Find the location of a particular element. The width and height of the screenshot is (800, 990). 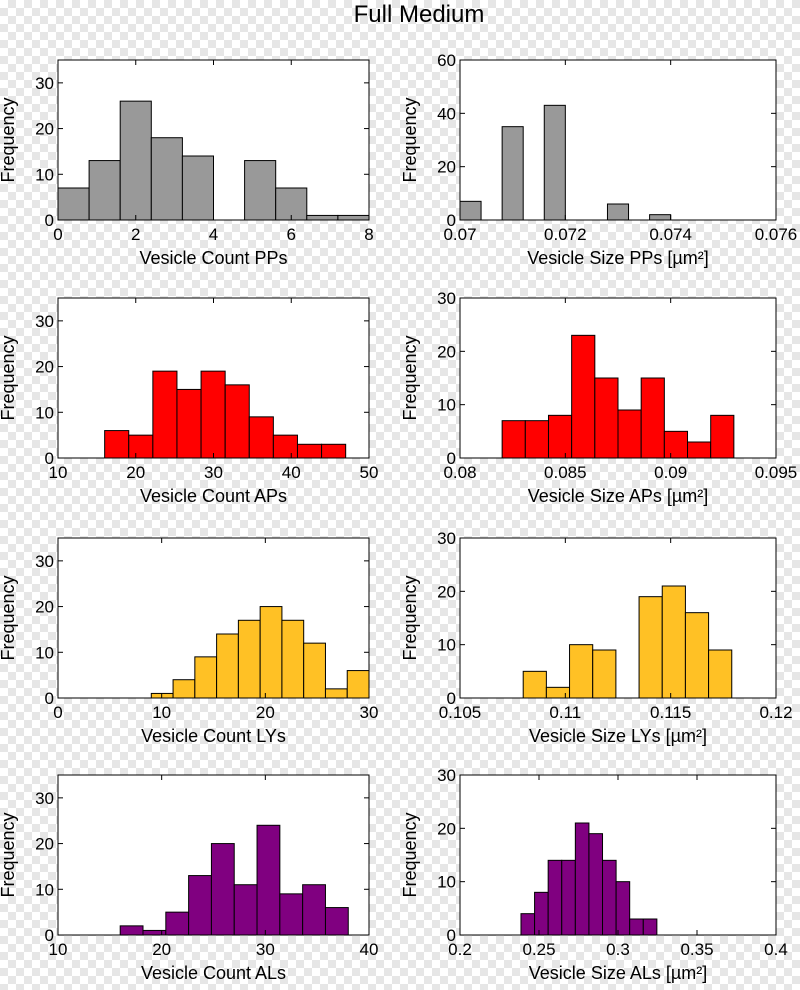

x-tick-label: 0.074 is located at coordinates (670, 234).